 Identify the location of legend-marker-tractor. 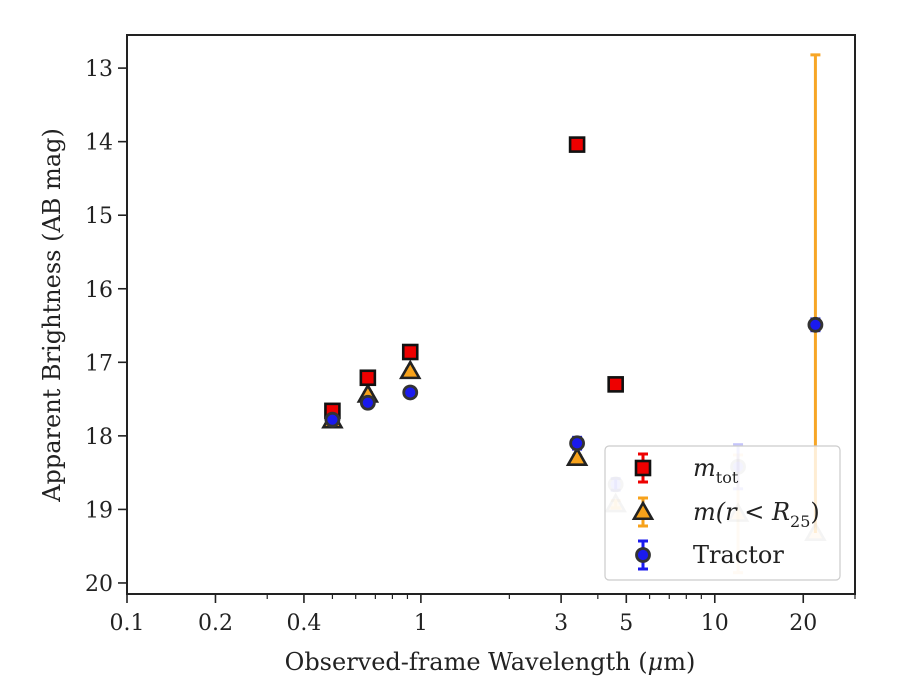
(643, 555).